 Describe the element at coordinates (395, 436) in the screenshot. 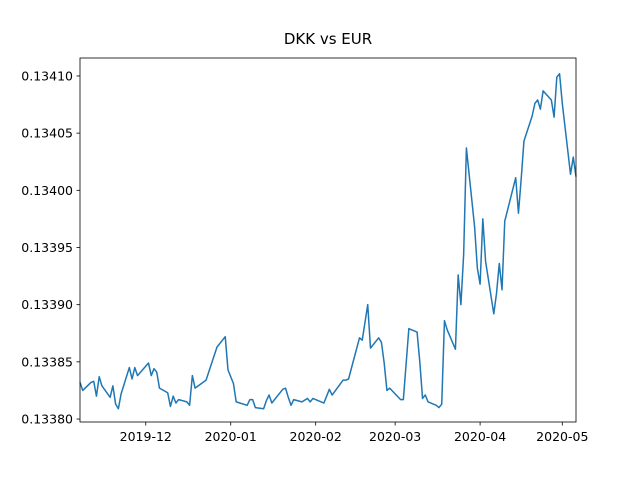

I see `x-tick-label: 2020-03` at that location.